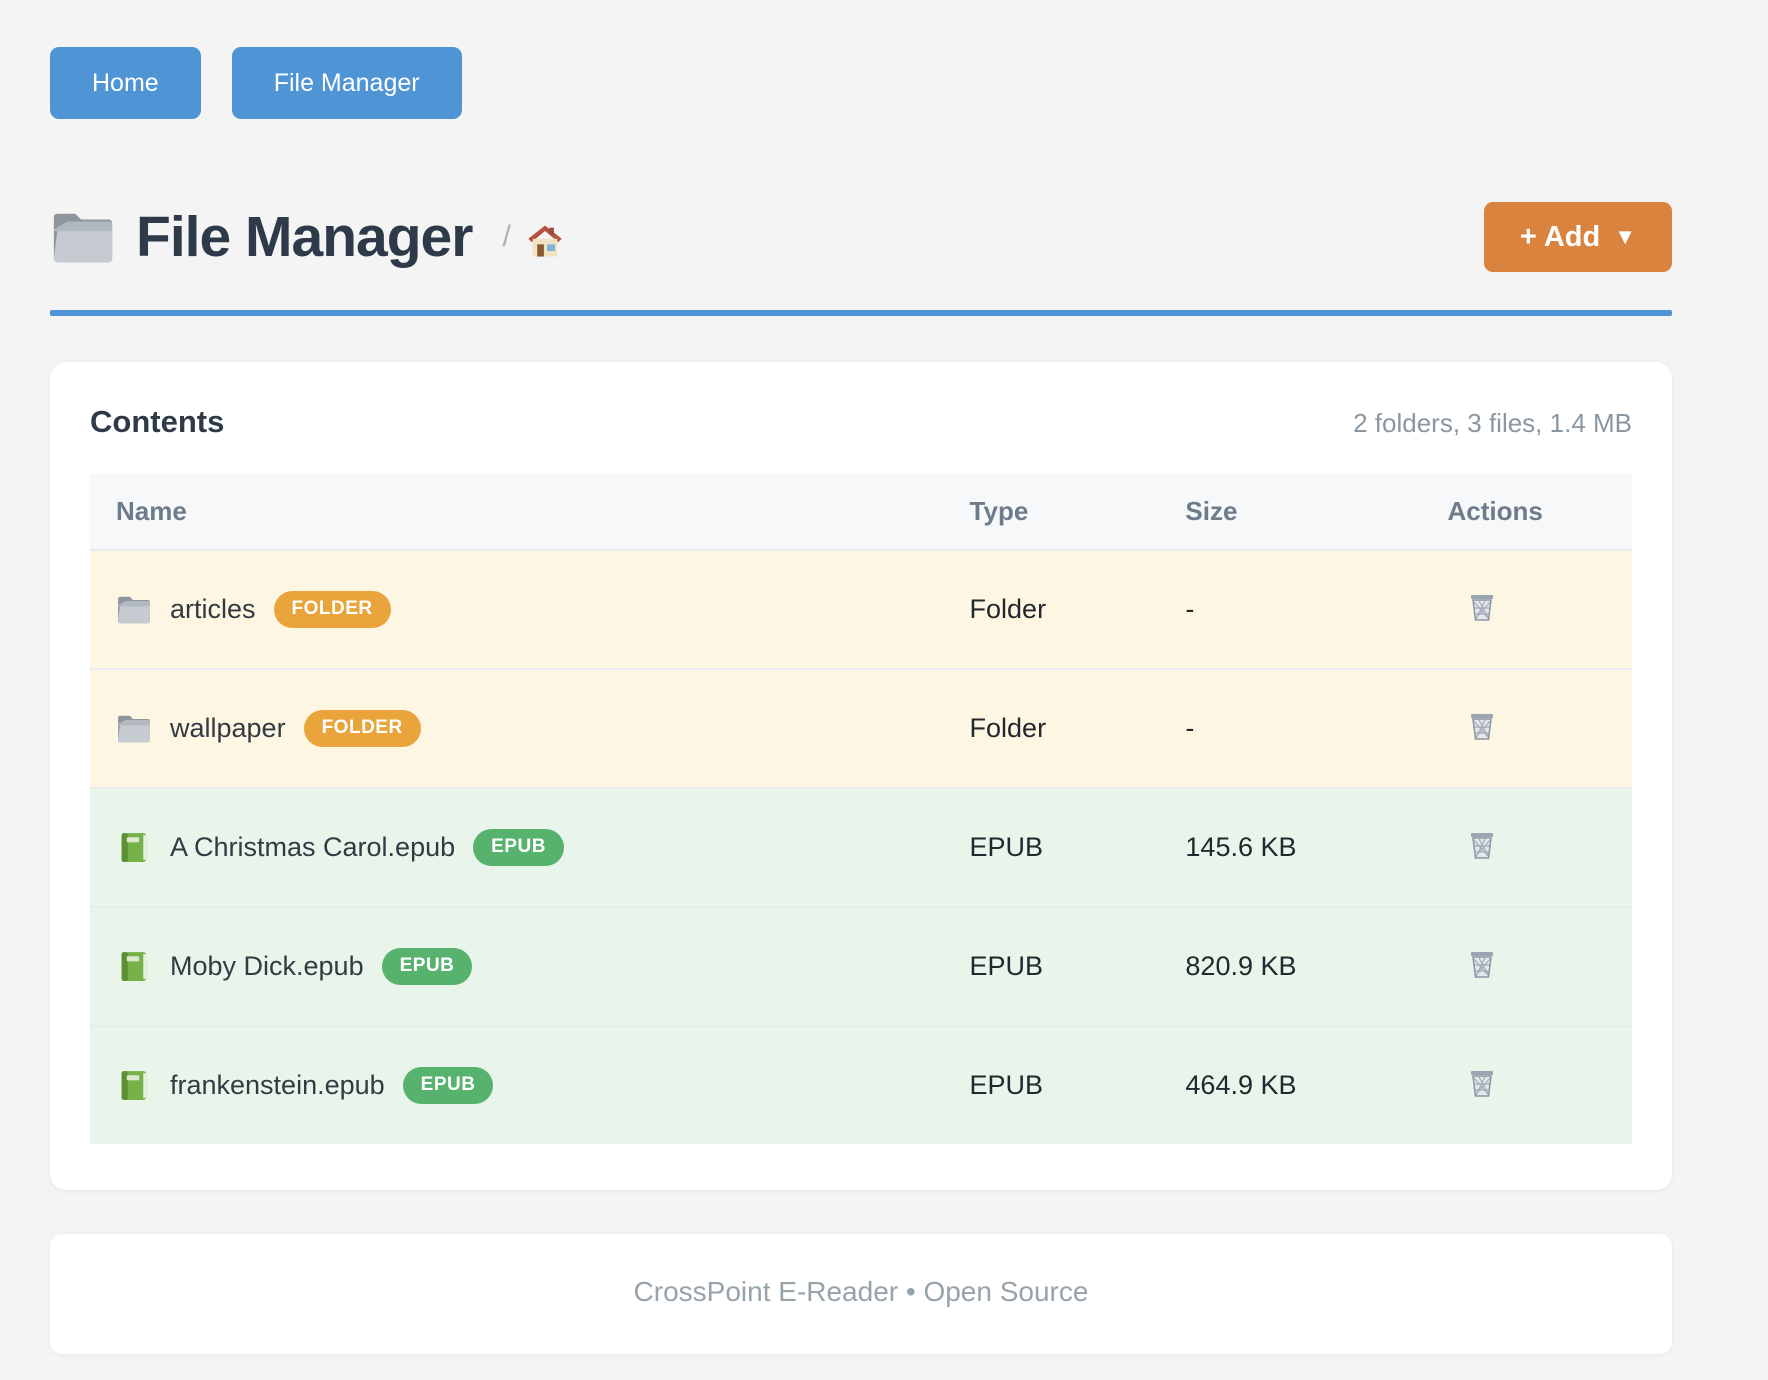  I want to click on file-name: wallpaper, so click(228, 728).